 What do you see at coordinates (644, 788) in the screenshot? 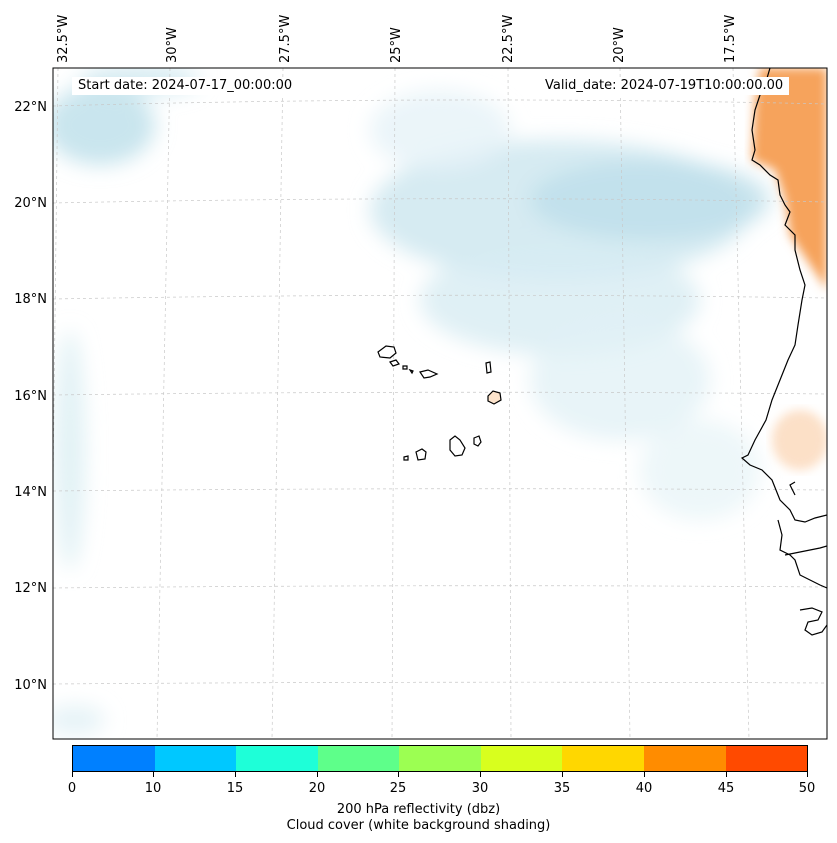
I see `colorbar-tick-label: 40` at bounding box center [644, 788].